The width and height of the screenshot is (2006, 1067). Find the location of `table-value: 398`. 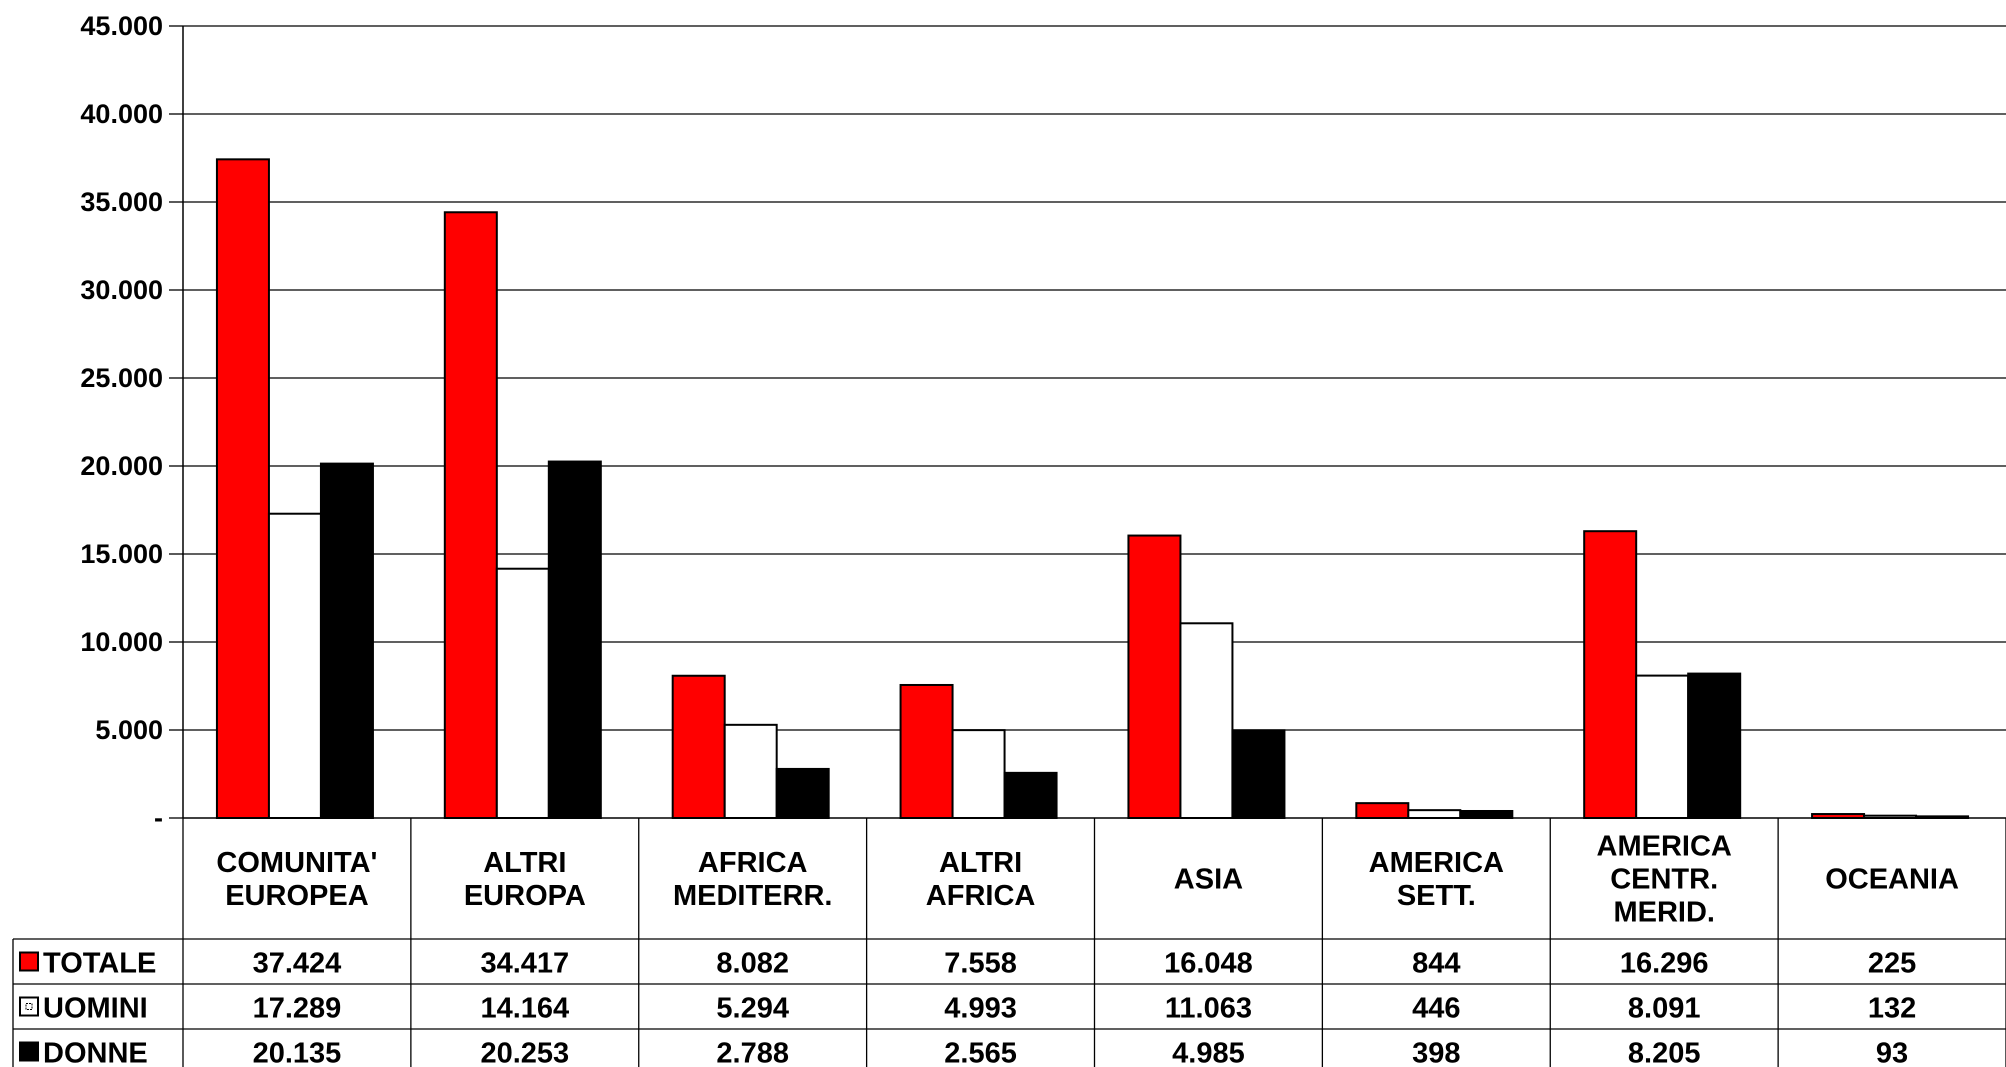

table-value: 398 is located at coordinates (1436, 1052).